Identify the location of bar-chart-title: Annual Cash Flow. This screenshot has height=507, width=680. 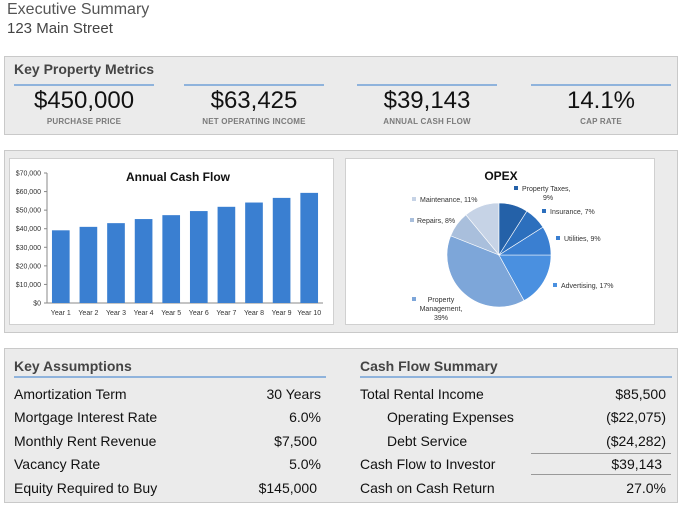
(178, 177).